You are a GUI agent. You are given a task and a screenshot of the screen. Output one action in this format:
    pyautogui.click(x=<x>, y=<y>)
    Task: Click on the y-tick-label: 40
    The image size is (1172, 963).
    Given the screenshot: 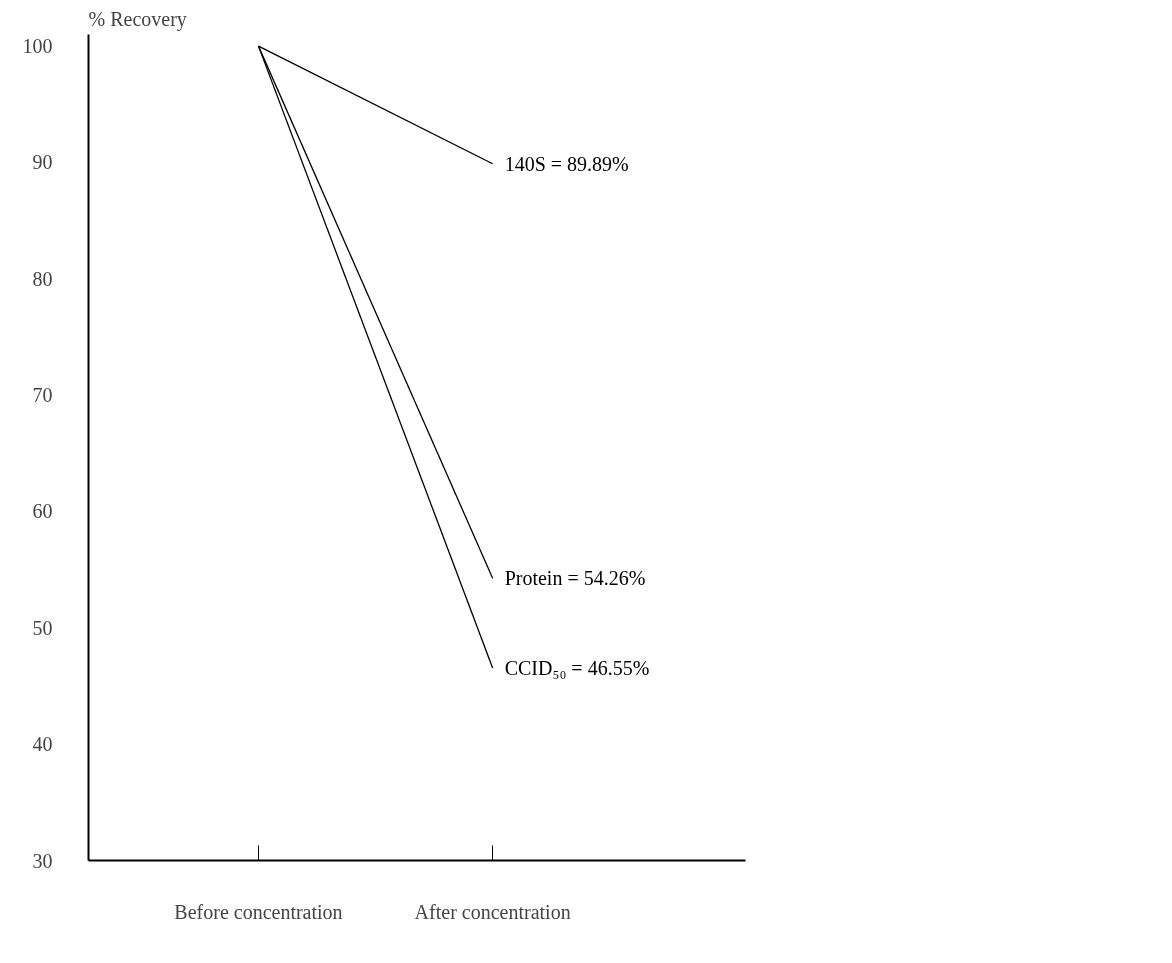 What is the action you would take?
    pyautogui.click(x=42, y=744)
    